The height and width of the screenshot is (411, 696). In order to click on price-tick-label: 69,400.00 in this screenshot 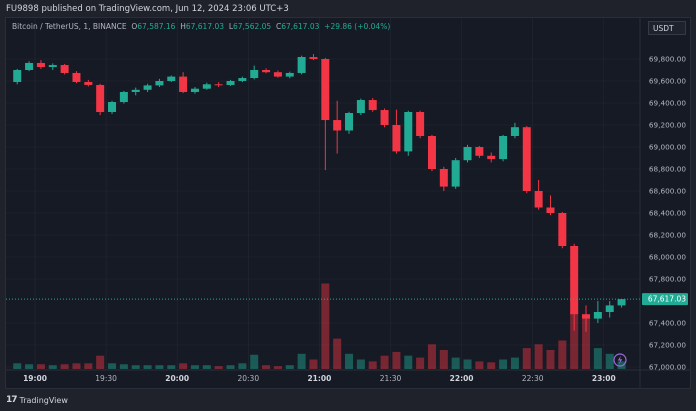, I will do `click(667, 103)`.